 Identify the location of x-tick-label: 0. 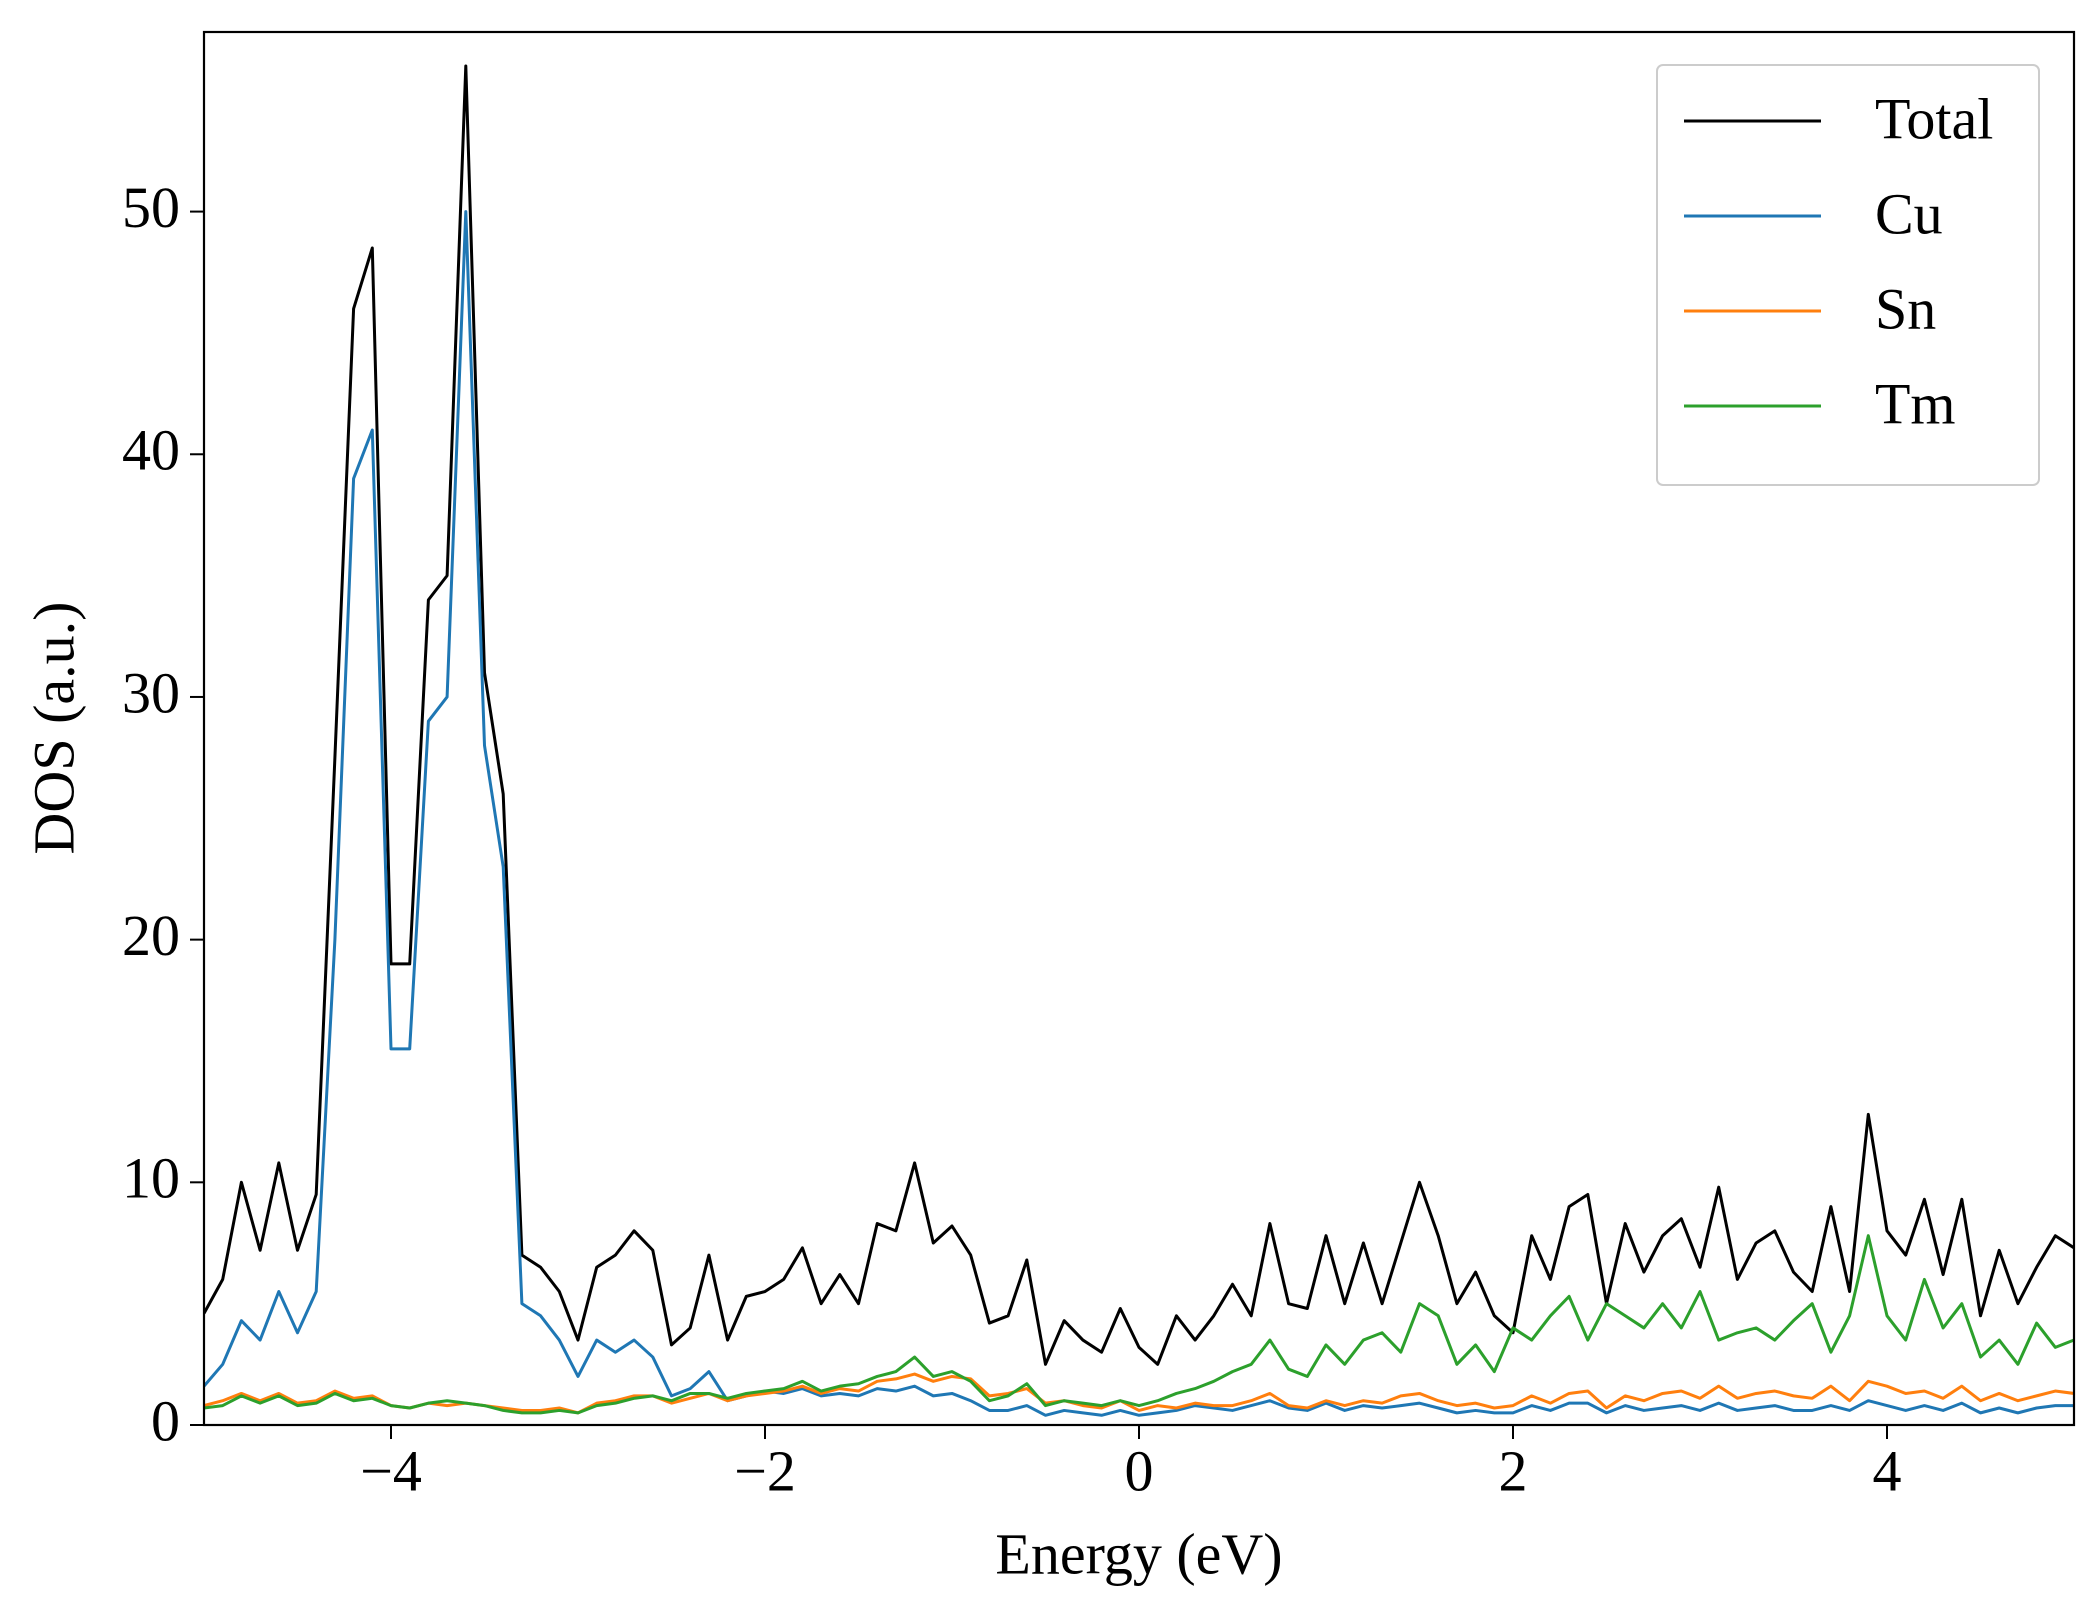
(1139, 1470).